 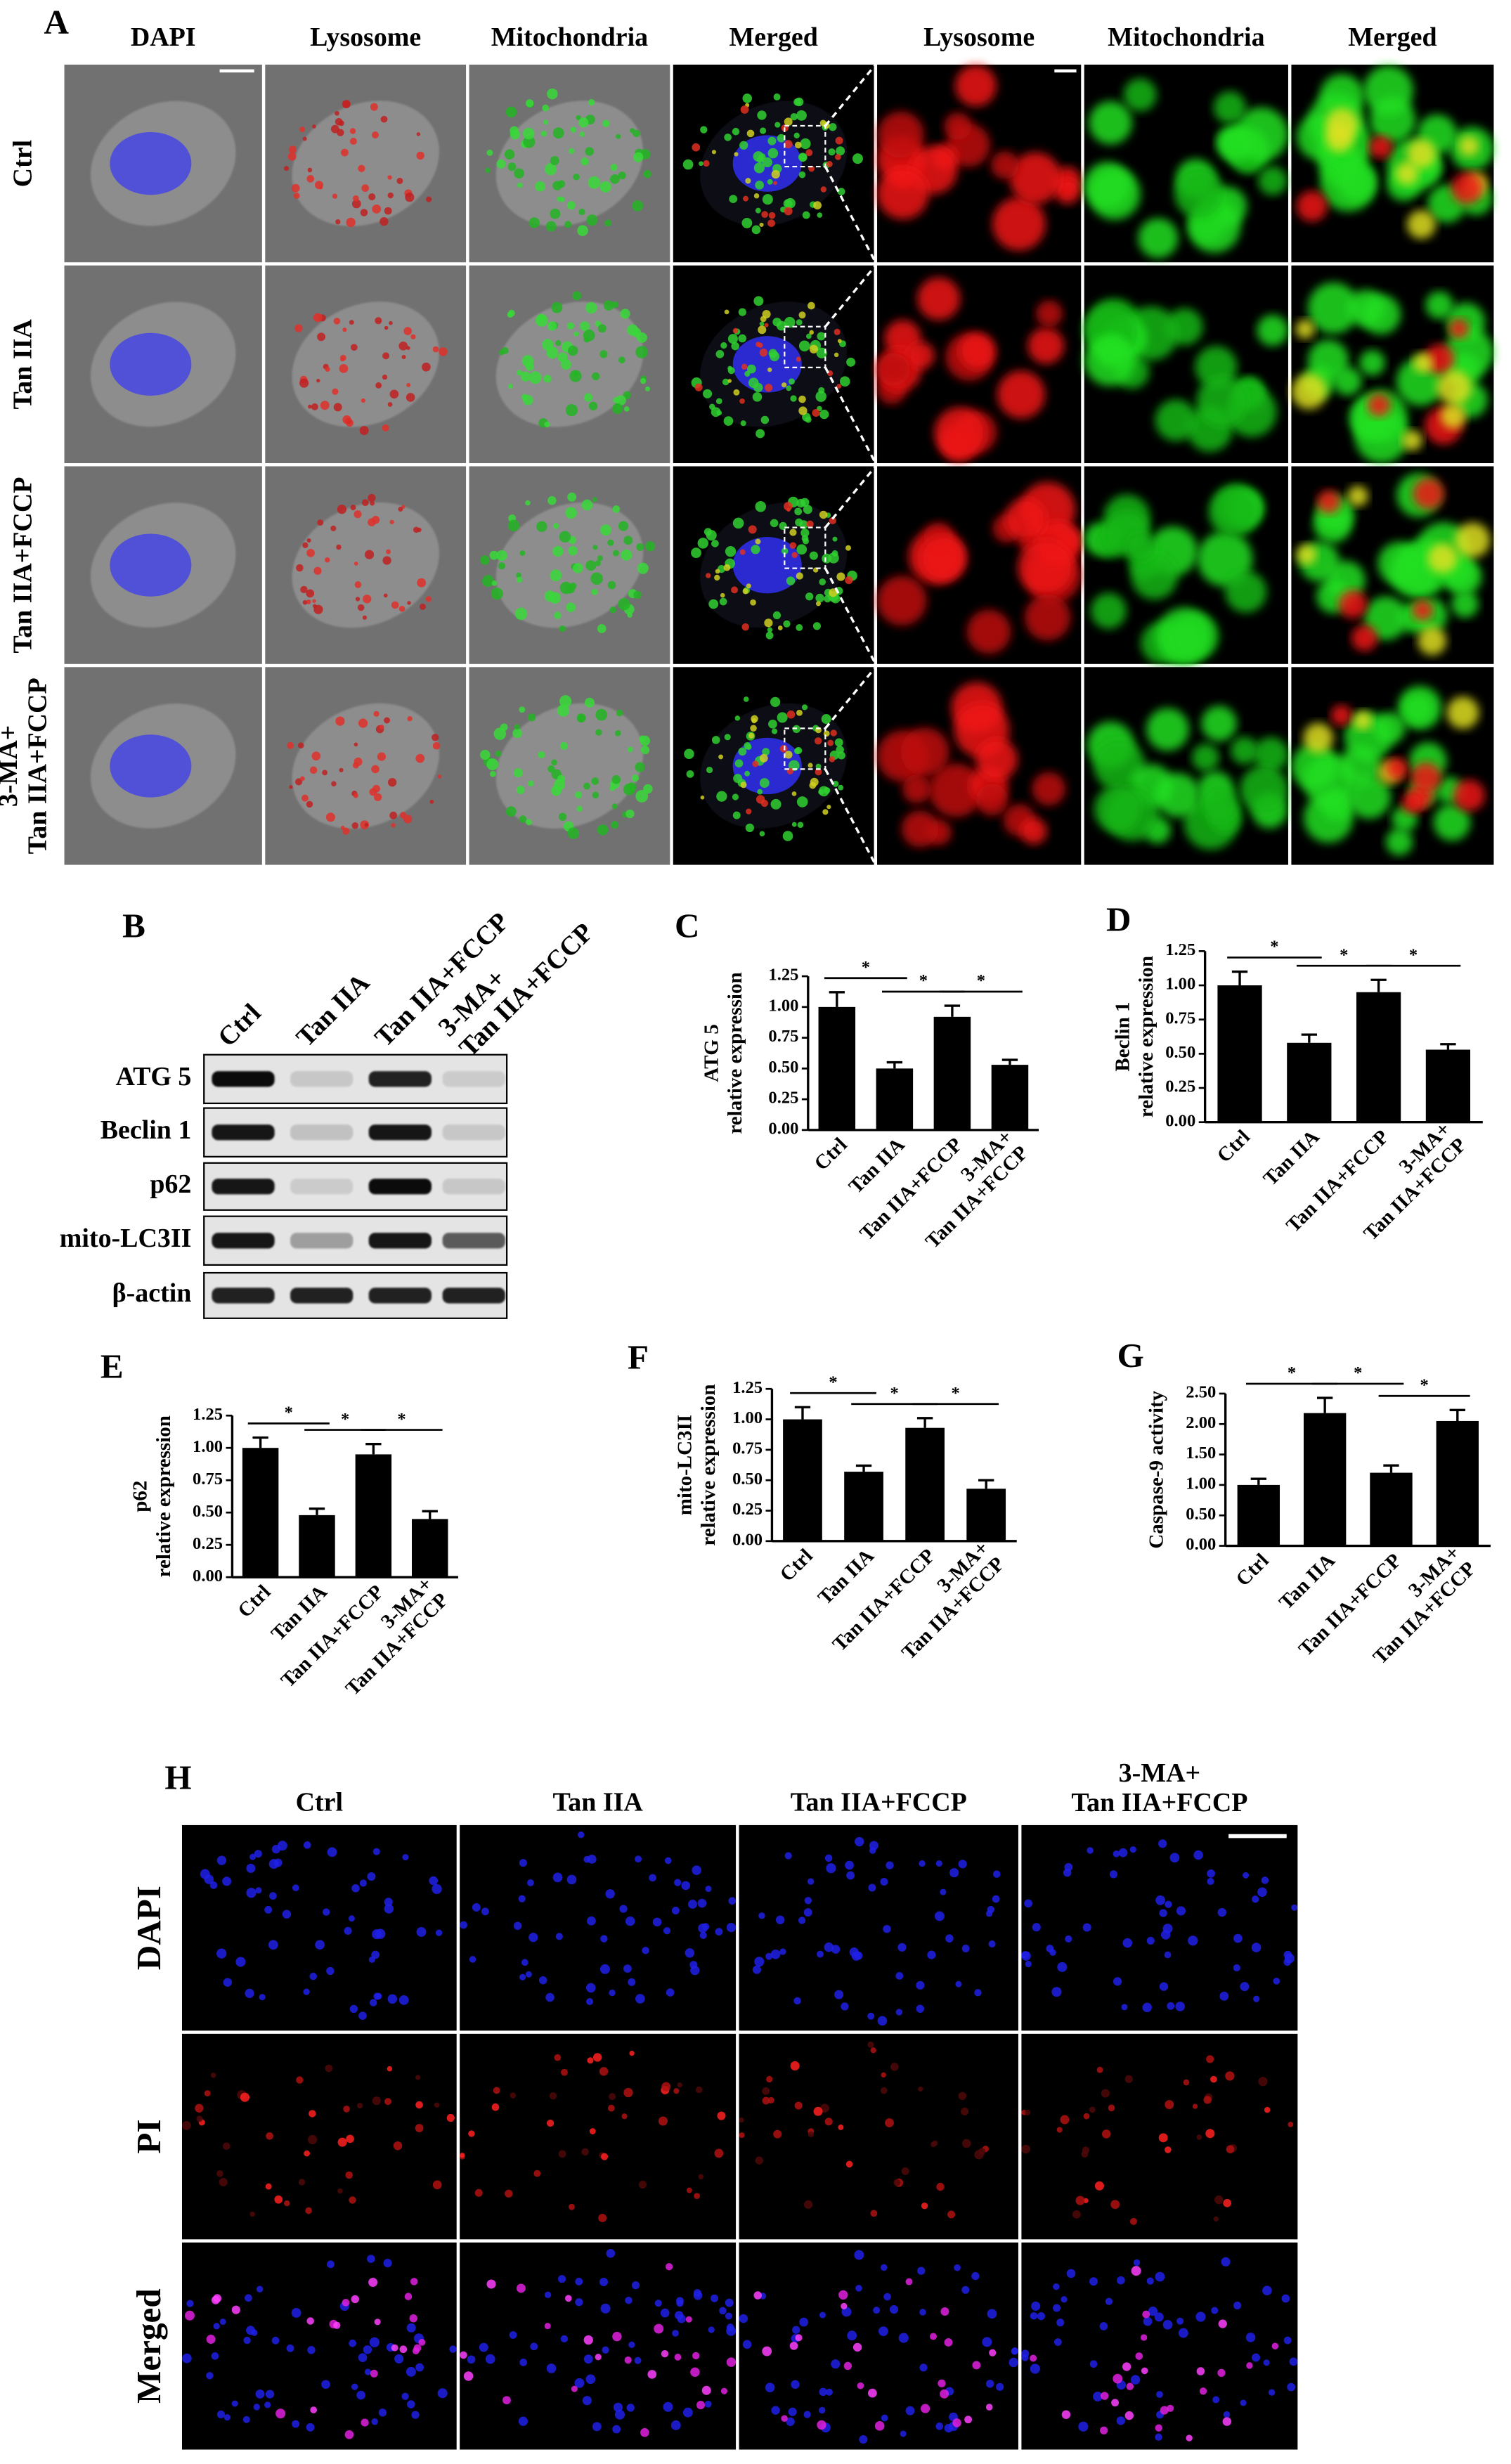 I want to click on panel-label: B, so click(x=133, y=926).